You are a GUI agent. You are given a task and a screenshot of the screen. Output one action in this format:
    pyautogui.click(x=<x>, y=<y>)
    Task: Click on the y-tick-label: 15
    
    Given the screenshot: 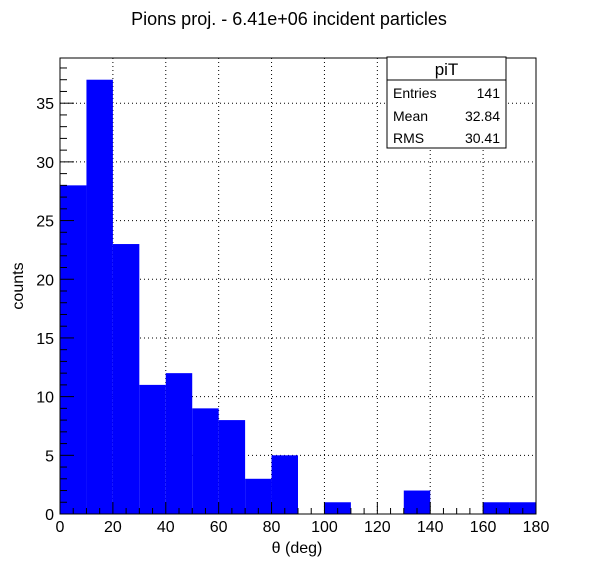 What is the action you would take?
    pyautogui.click(x=45, y=339)
    